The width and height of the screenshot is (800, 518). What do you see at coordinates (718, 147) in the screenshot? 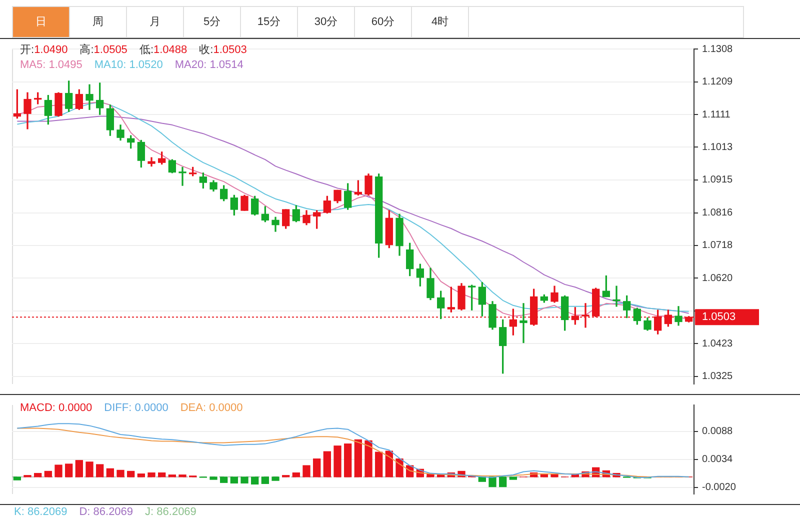
I see `y-tick-label: 1.1013` at bounding box center [718, 147].